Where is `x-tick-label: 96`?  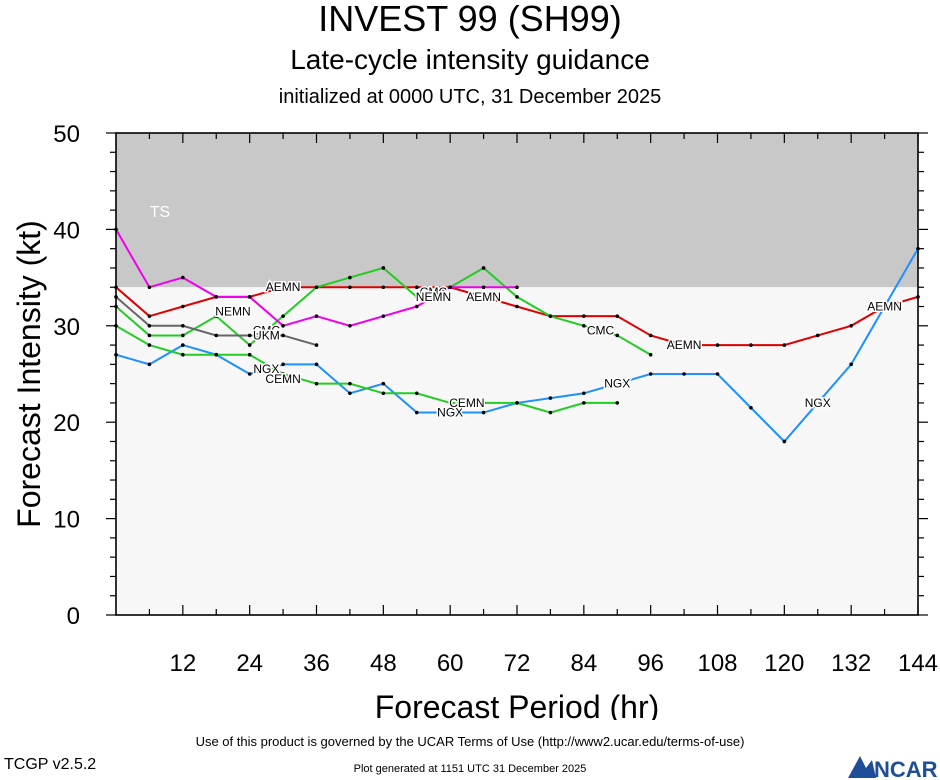 x-tick-label: 96 is located at coordinates (650, 663).